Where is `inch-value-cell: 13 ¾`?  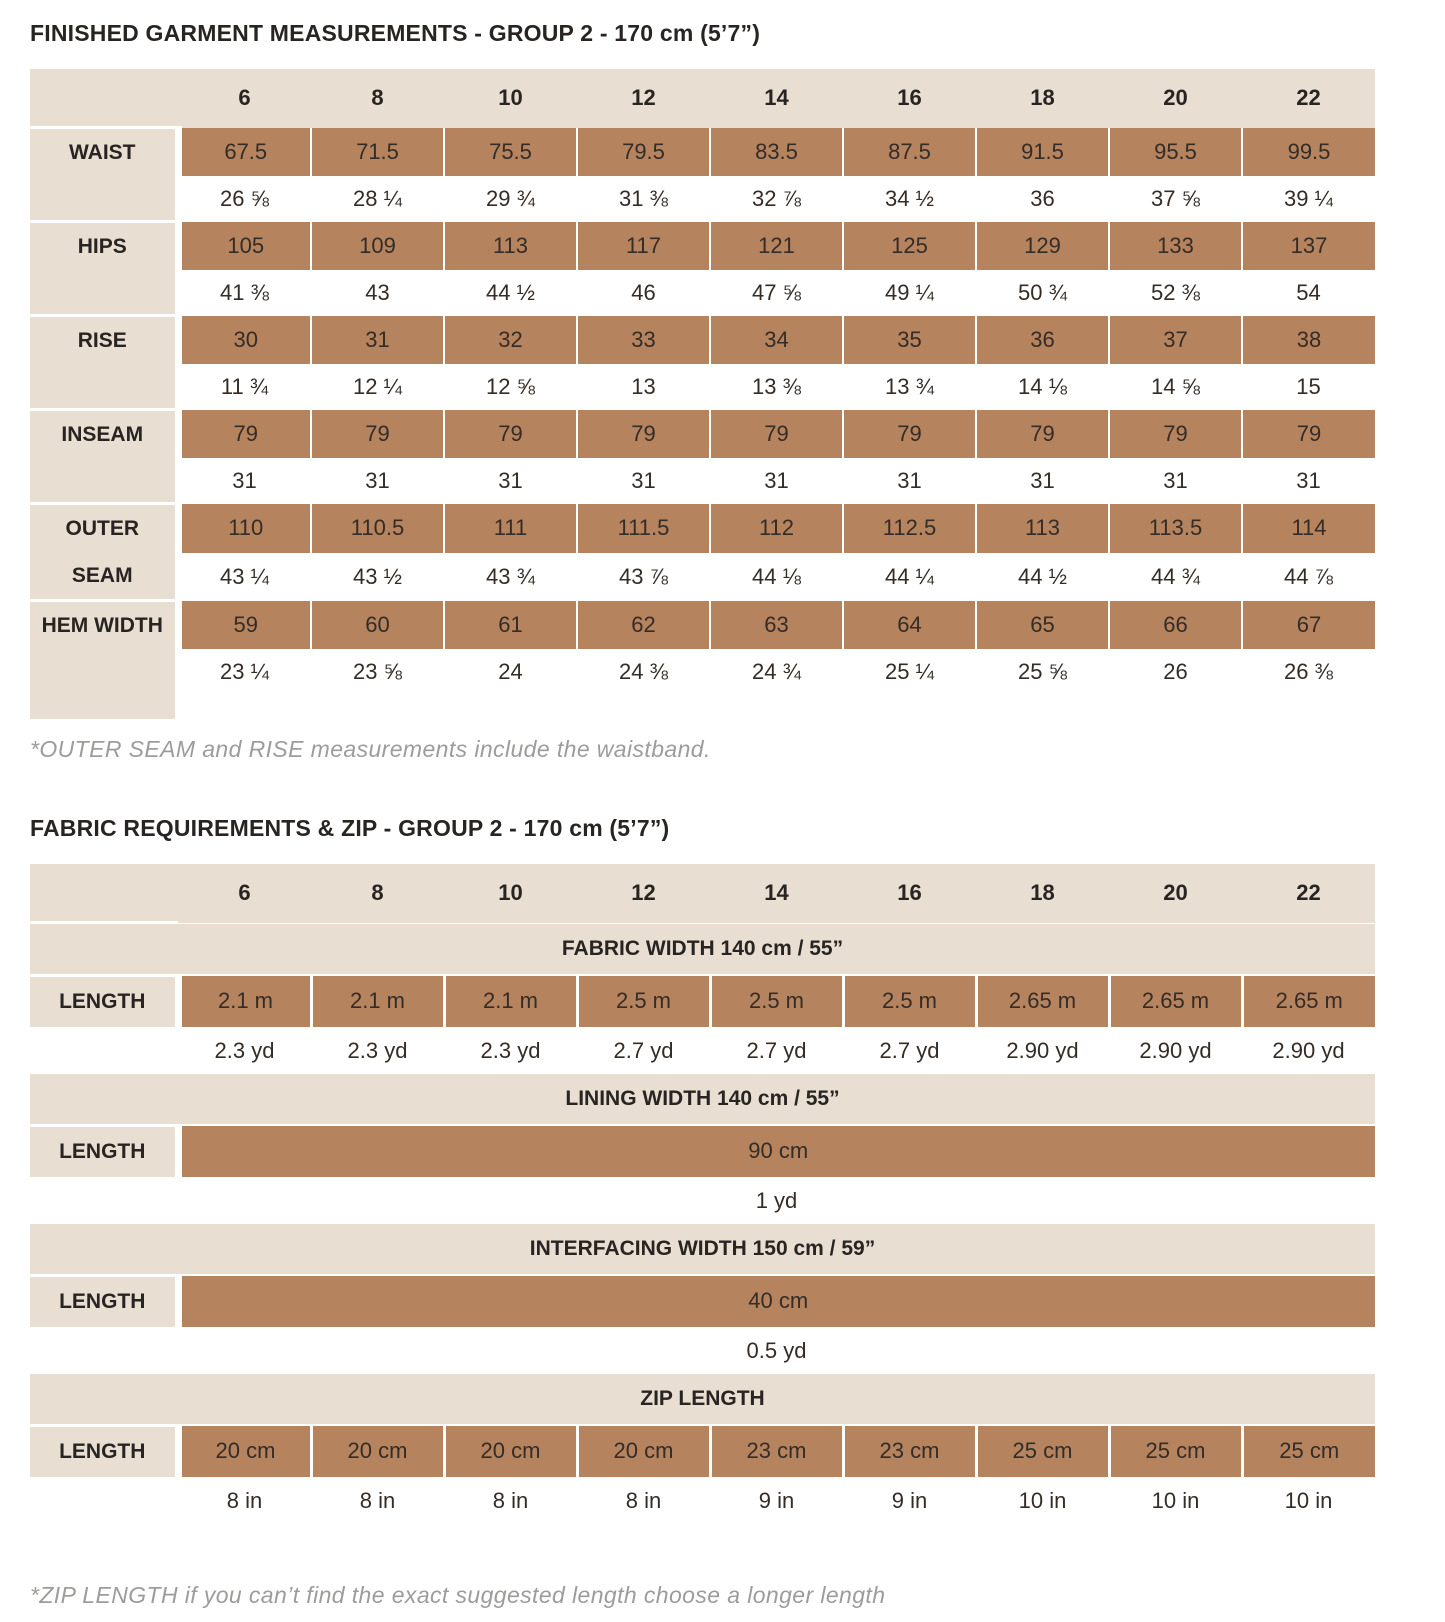
inch-value-cell: 13 ¾ is located at coordinates (909, 386).